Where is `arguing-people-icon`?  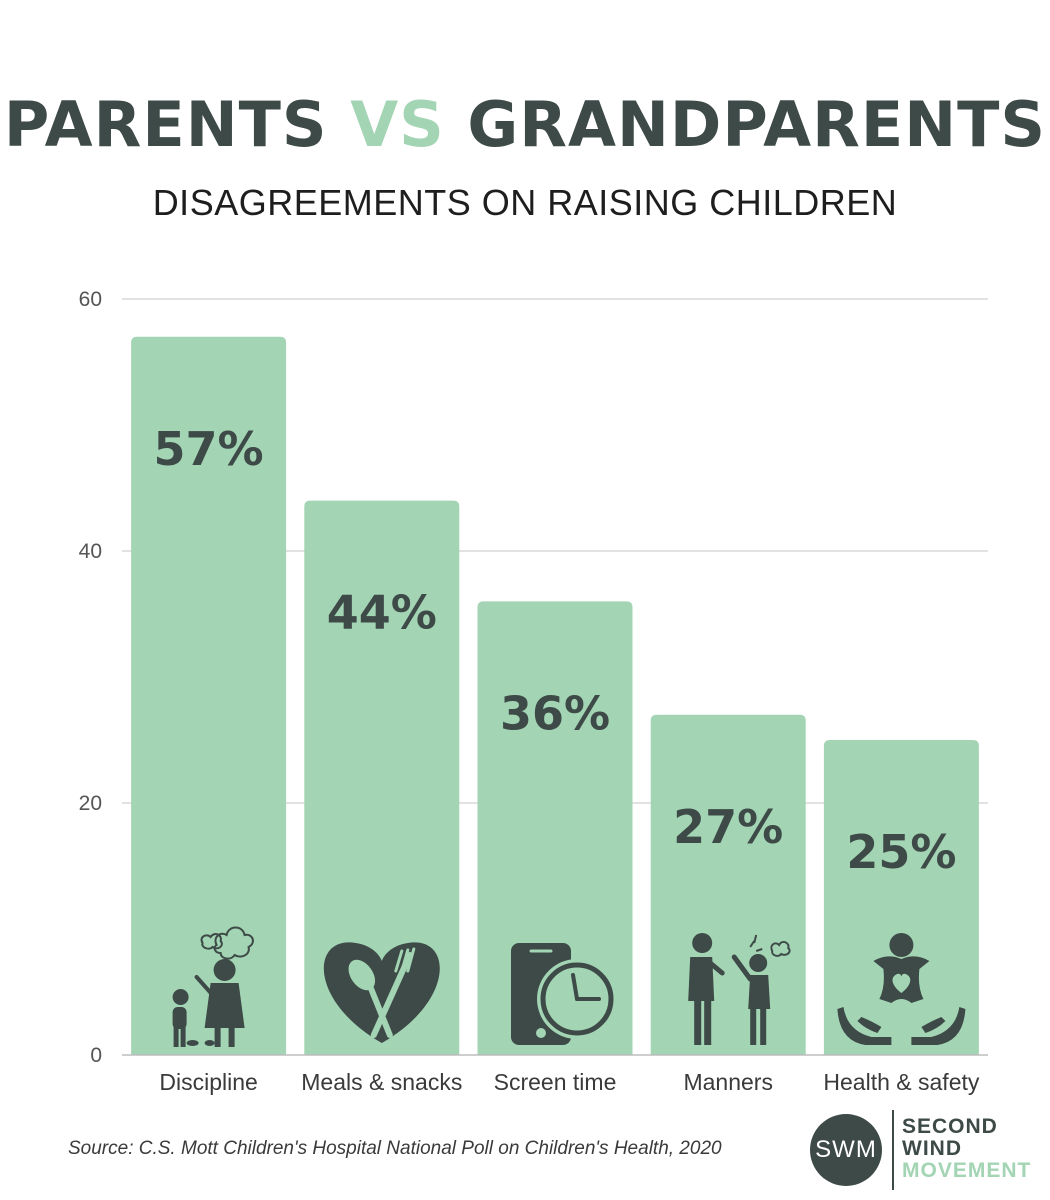
arguing-people-icon is located at coordinates (739, 989).